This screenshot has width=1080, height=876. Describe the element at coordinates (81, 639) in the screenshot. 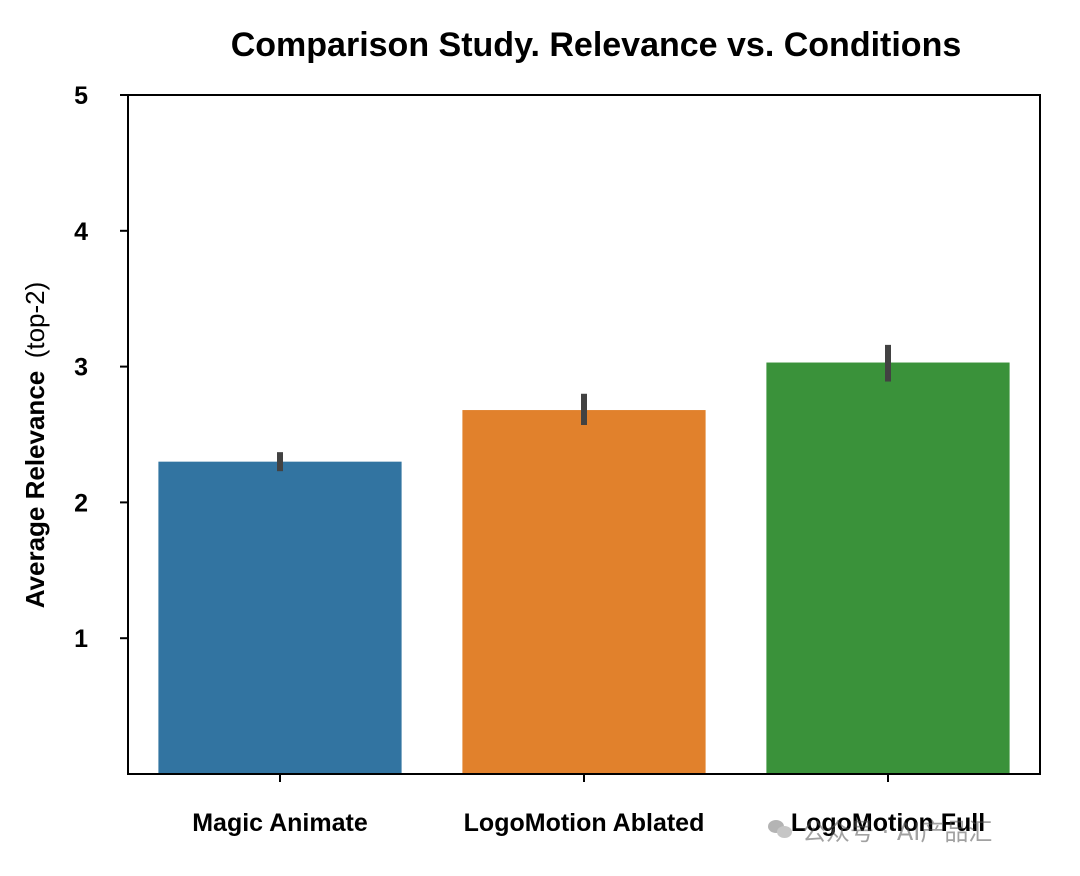

I see `y-tick-label-1: 1` at that location.